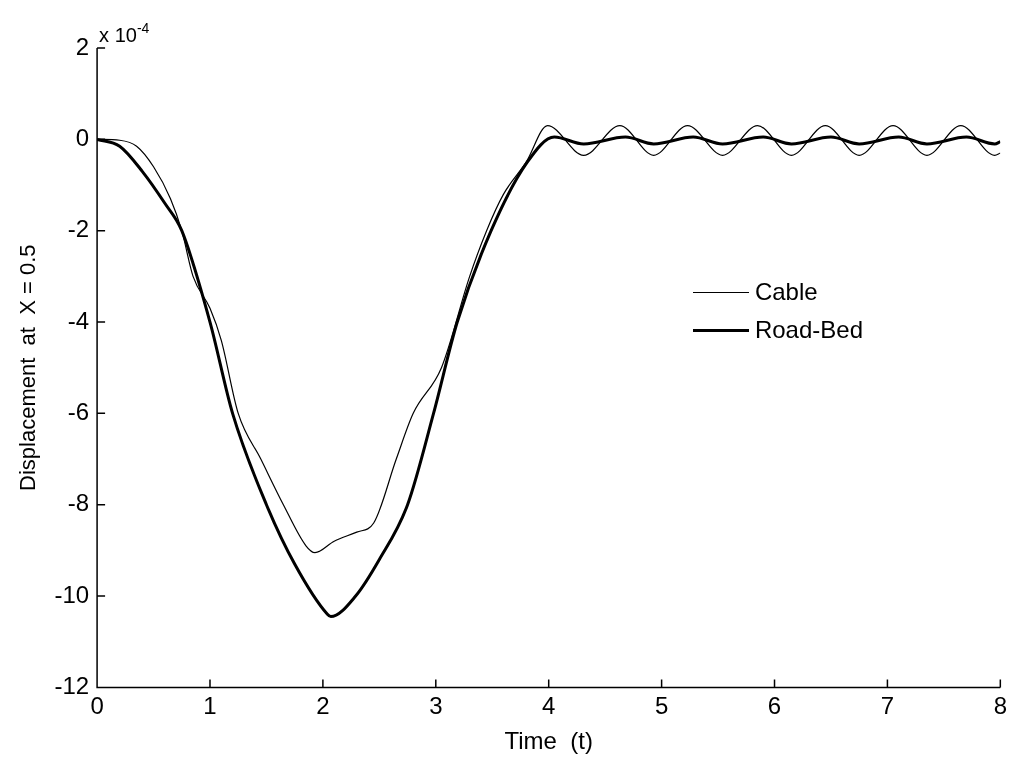 The height and width of the screenshot is (765, 1021). What do you see at coordinates (72, 594) in the screenshot?
I see `y-tick-label: -10` at bounding box center [72, 594].